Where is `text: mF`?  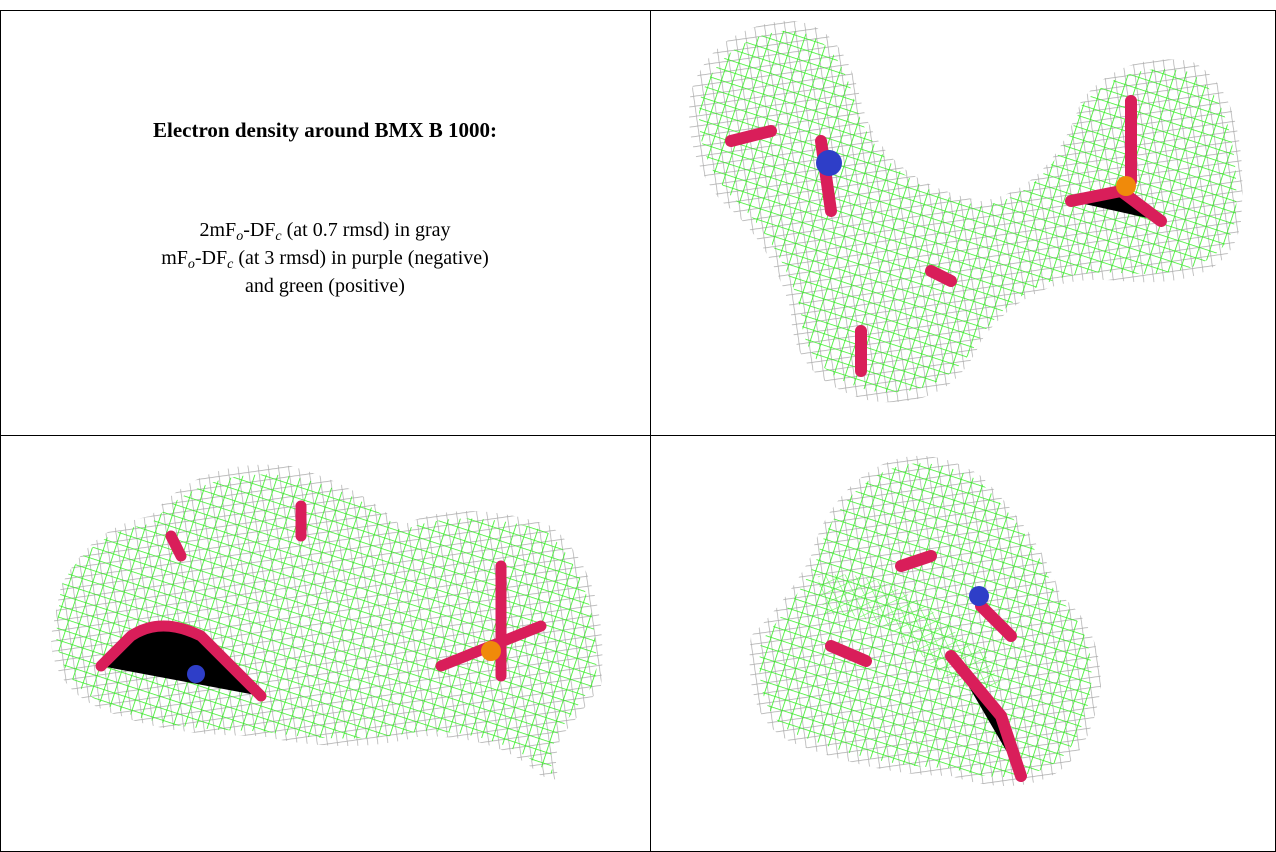
text: mF is located at coordinates (174, 258).